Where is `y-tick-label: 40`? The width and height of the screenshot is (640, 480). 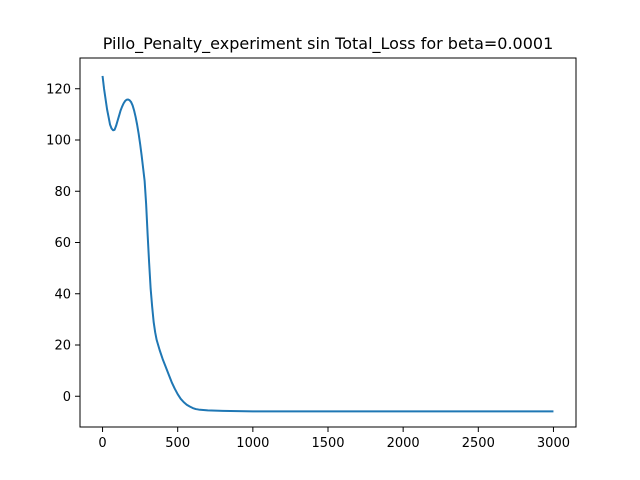 y-tick-label: 40 is located at coordinates (62, 294).